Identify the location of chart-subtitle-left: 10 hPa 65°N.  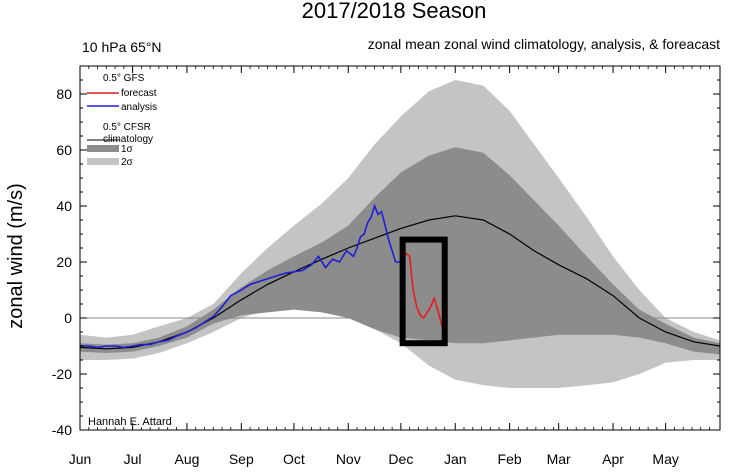
(122, 47).